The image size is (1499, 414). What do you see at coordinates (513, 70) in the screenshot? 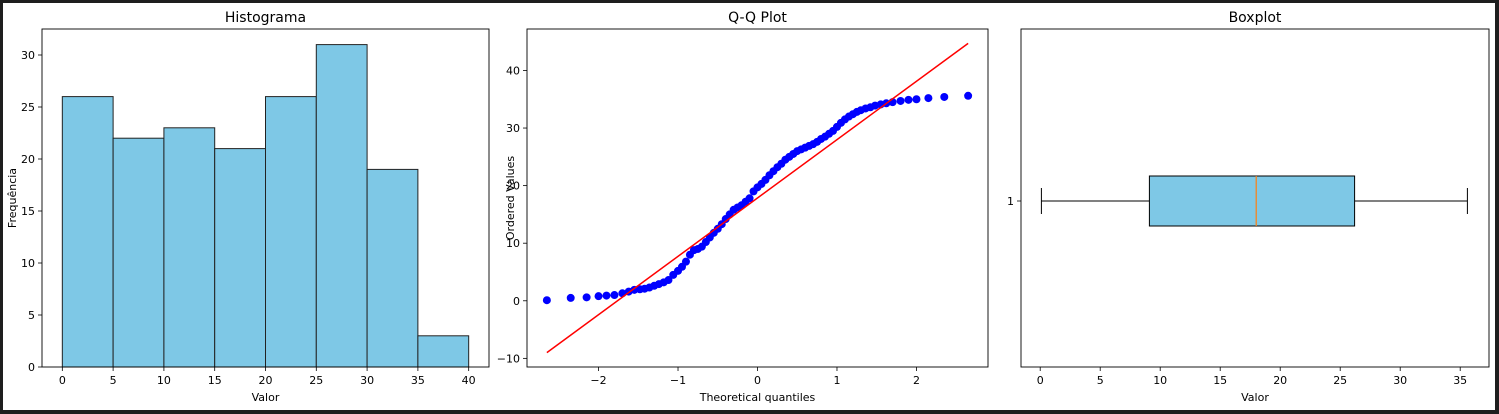
I see `y-tick-label: 40` at bounding box center [513, 70].